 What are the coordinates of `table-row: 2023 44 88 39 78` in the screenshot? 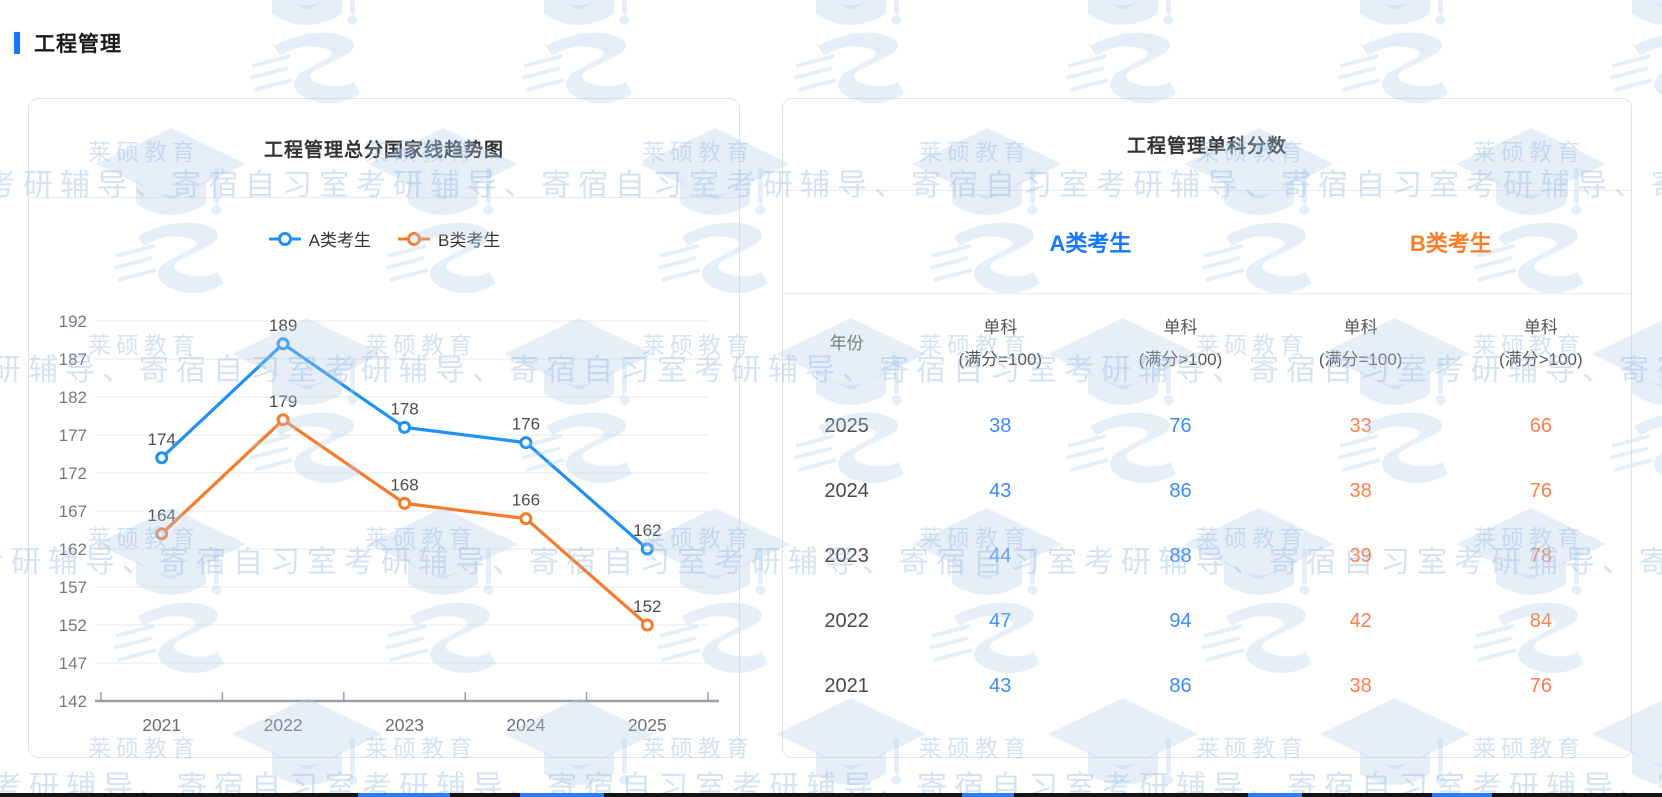 It's located at (1207, 556).